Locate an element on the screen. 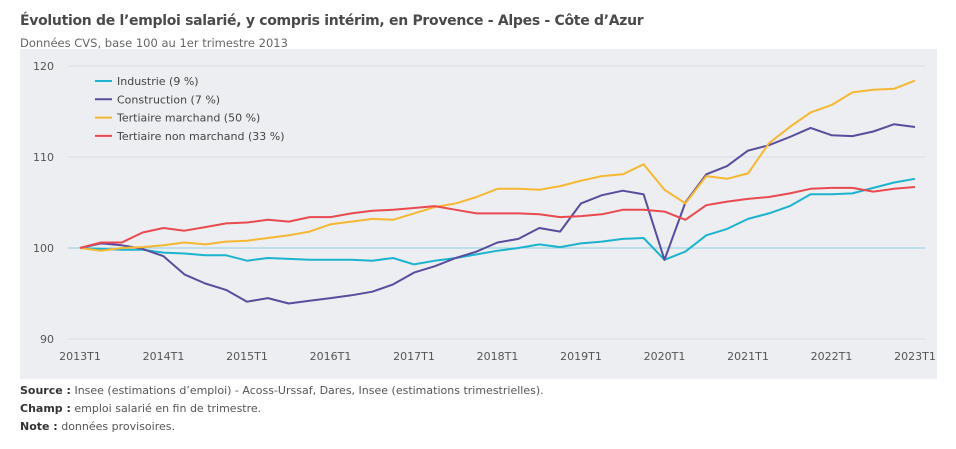  x-tick-label: 2021T1 is located at coordinates (748, 356).